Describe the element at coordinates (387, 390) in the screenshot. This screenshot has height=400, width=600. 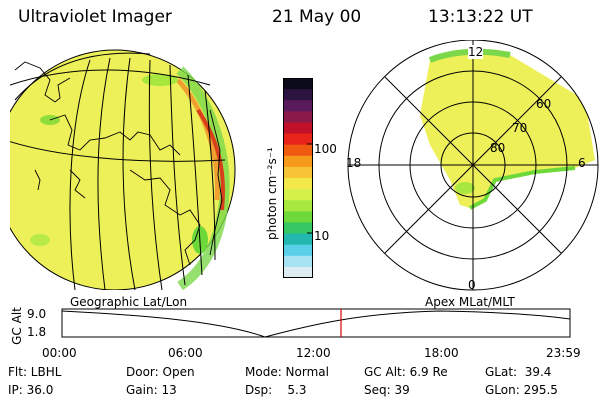
I see `info-seq: Seq: 39` at that location.